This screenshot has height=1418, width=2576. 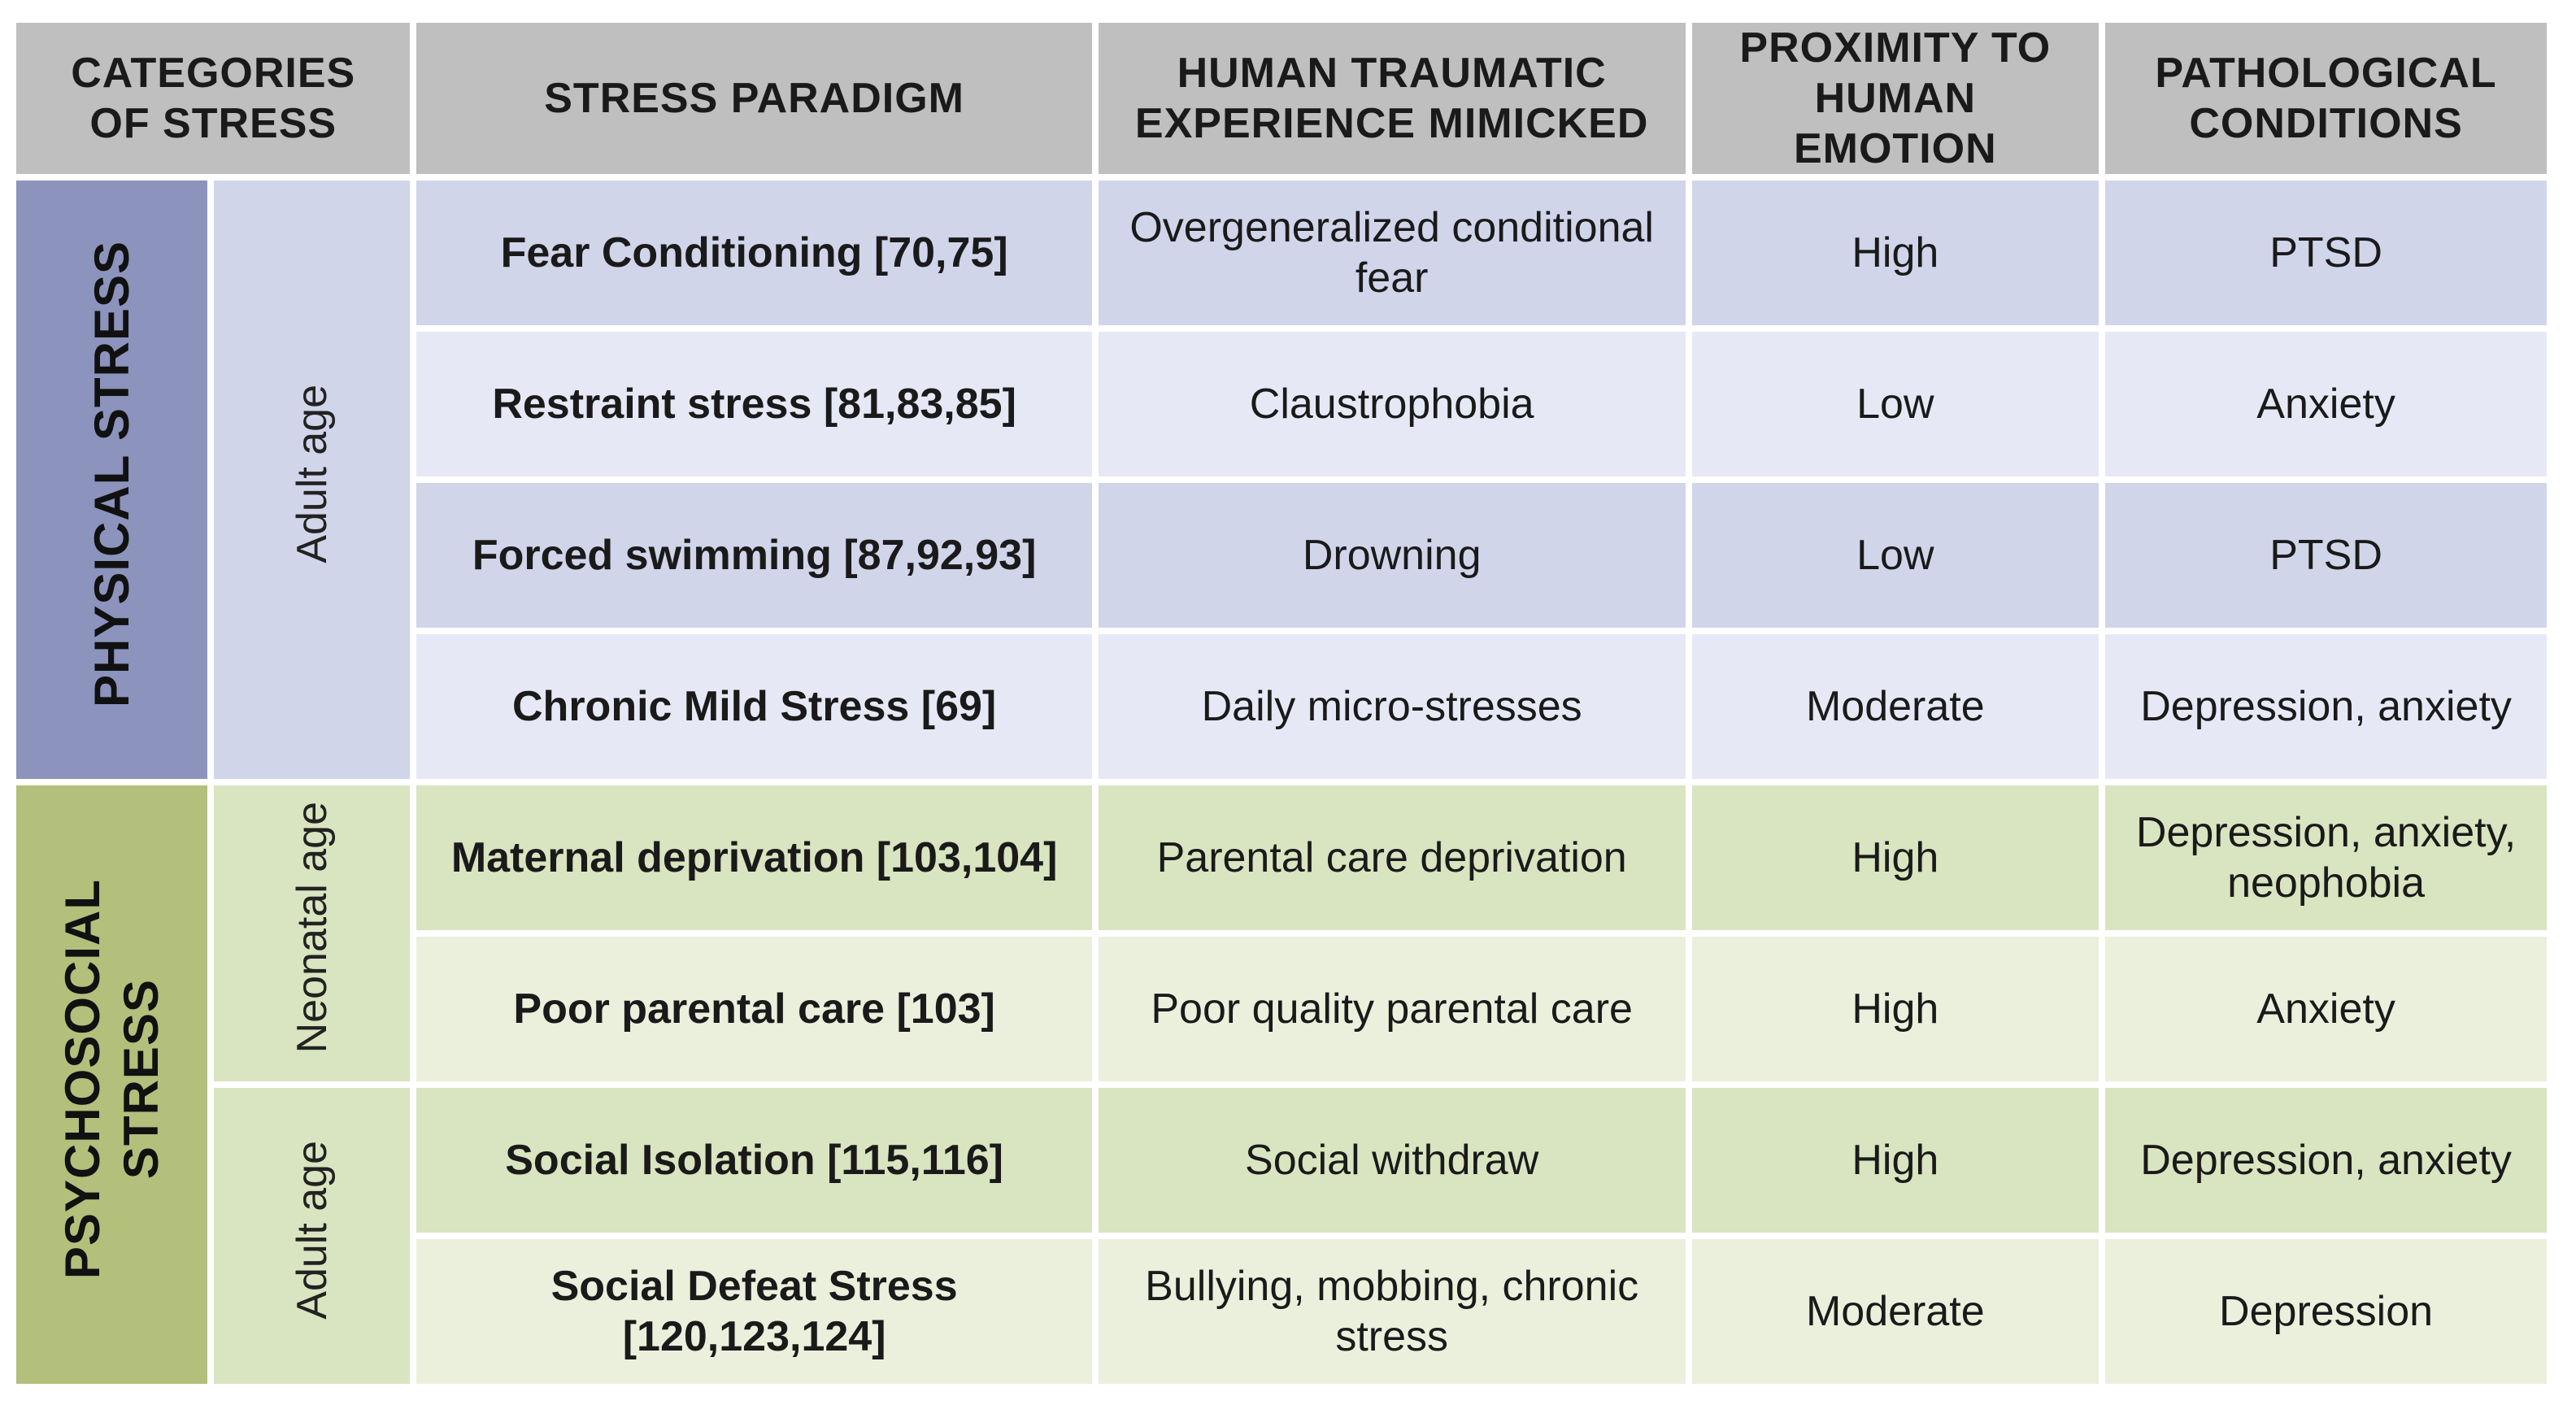 I want to click on experience-cell: Poor quality parental care, so click(x=1392, y=1009).